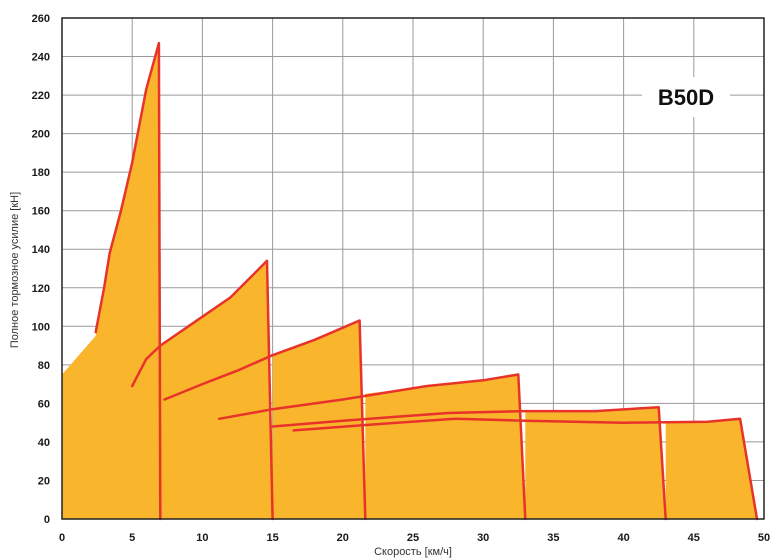 The width and height of the screenshot is (773, 560). I want to click on x-tick-labels: 0 5 10 15 20 25 30 35 40 45 50, so click(414, 538).